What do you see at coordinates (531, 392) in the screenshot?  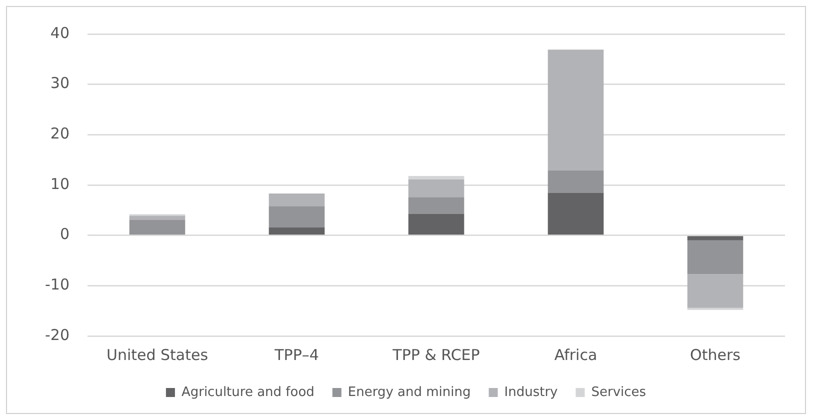 I see `legend-label: Industry` at bounding box center [531, 392].